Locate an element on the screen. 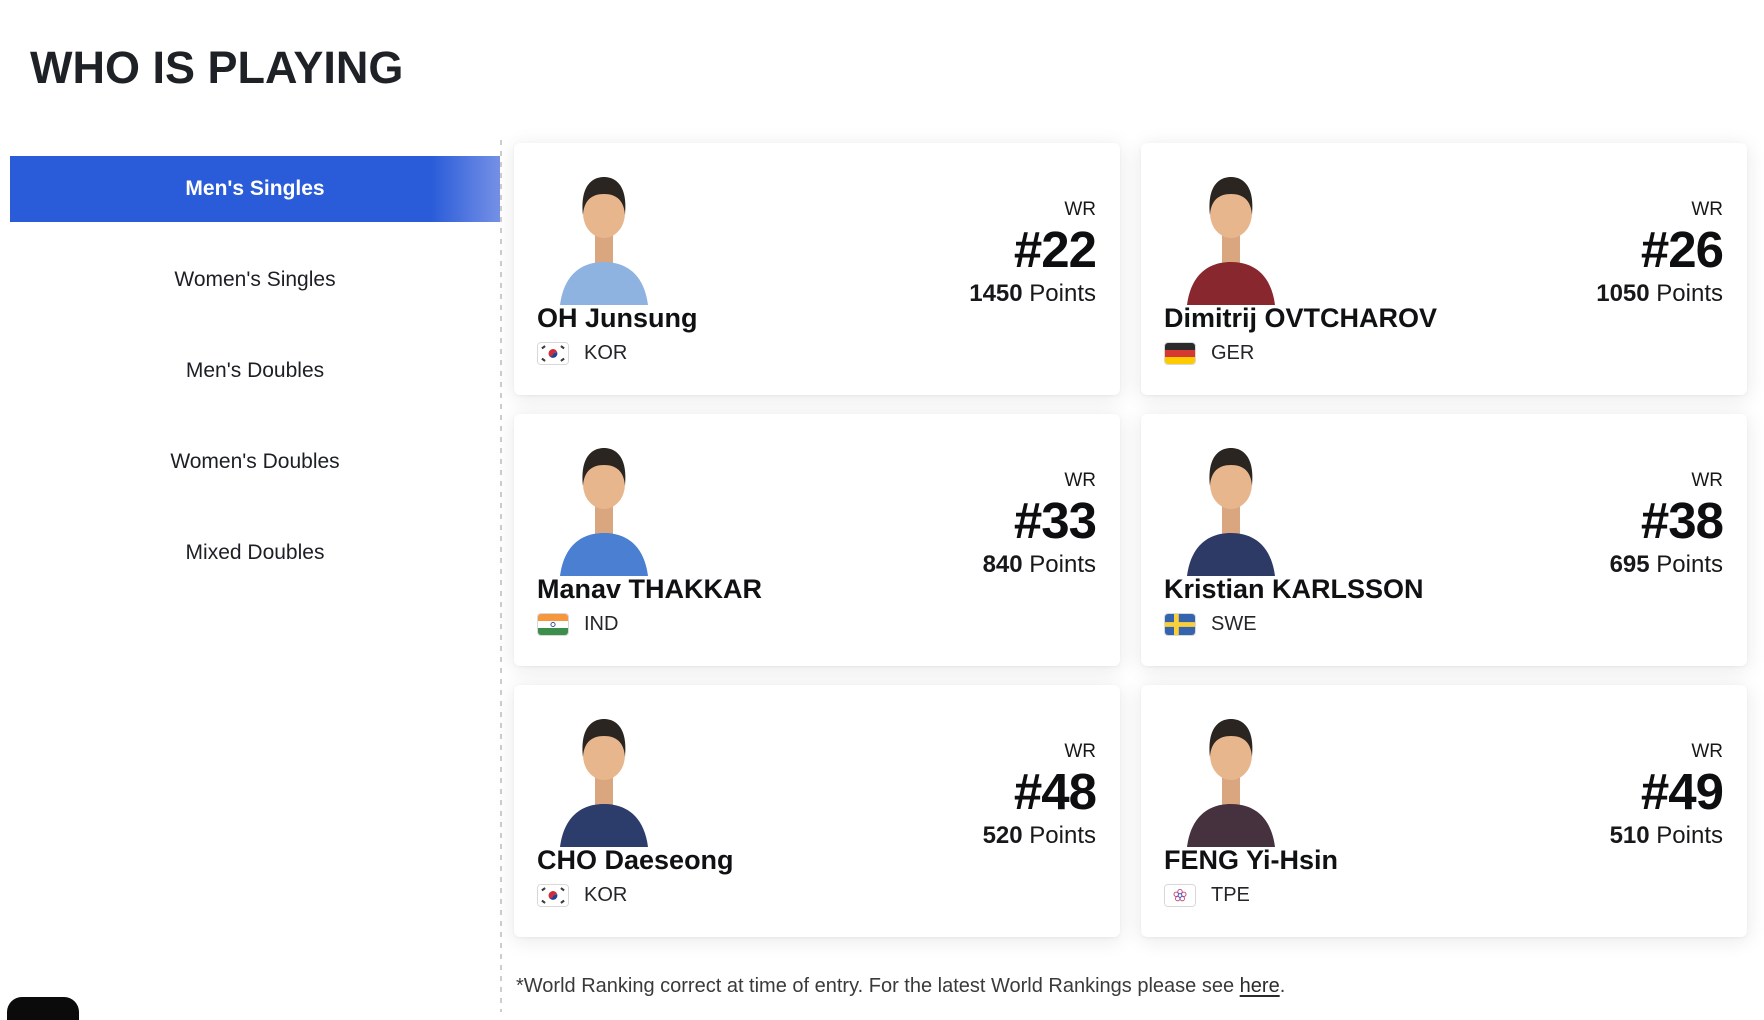  chat-widget is located at coordinates (43, 1008).